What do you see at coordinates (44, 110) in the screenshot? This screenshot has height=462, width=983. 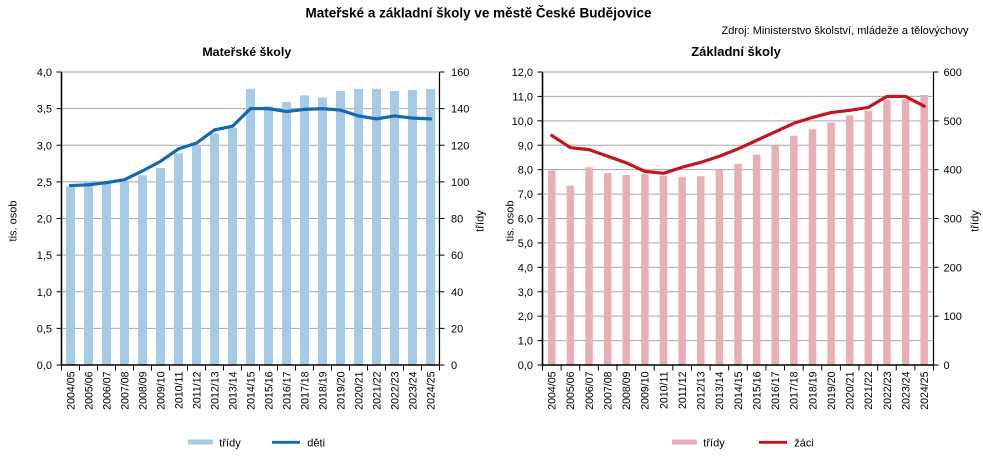 I see `svg-text: 3,5` at bounding box center [44, 110].